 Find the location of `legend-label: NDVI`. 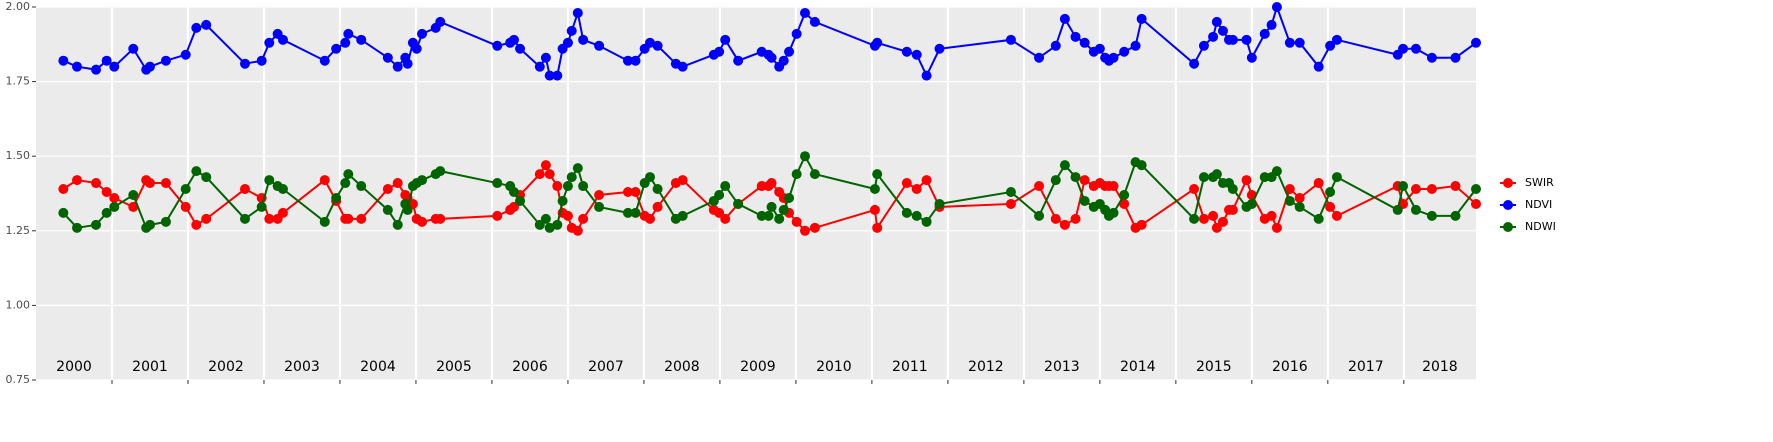

legend-label: NDVI is located at coordinates (1538, 204).